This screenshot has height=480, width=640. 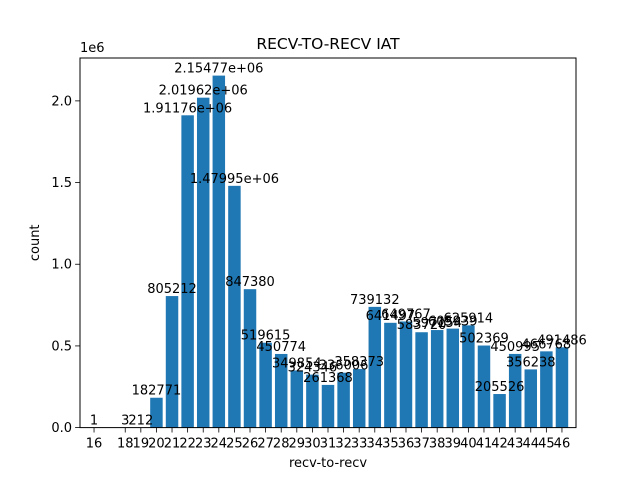 I want to click on bar-value-label: 1.47995e+06, so click(x=234, y=179).